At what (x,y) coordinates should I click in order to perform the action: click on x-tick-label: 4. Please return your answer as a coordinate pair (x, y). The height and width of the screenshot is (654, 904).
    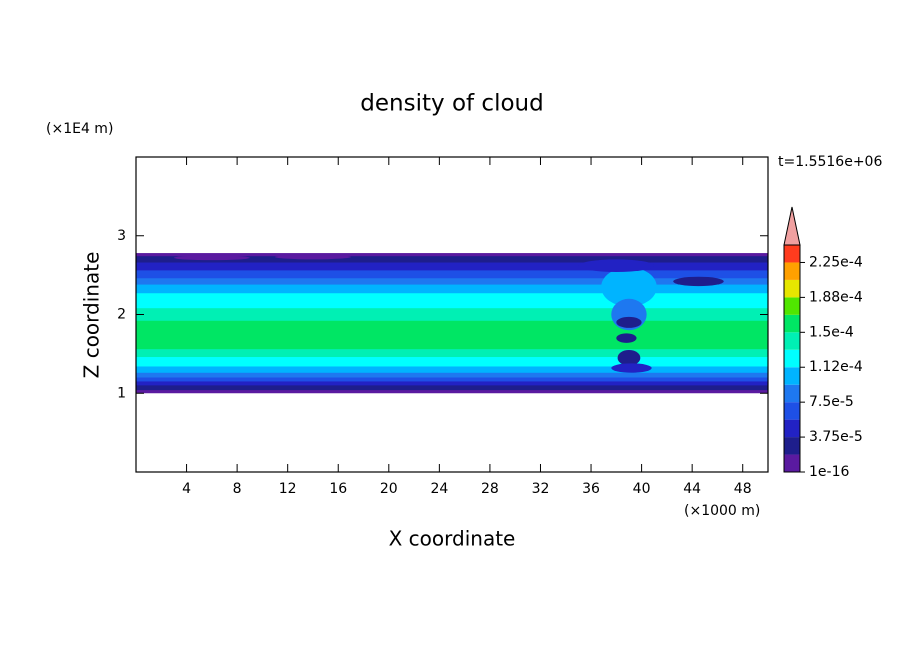
    Looking at the image, I should click on (186, 489).